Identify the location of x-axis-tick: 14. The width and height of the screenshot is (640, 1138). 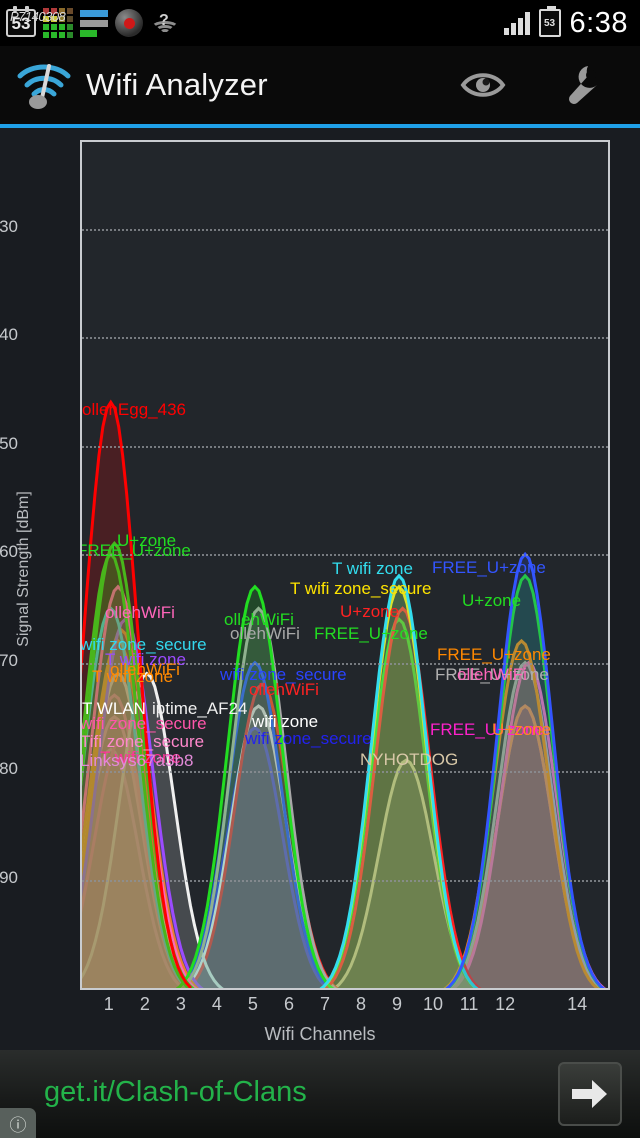
(577, 1004).